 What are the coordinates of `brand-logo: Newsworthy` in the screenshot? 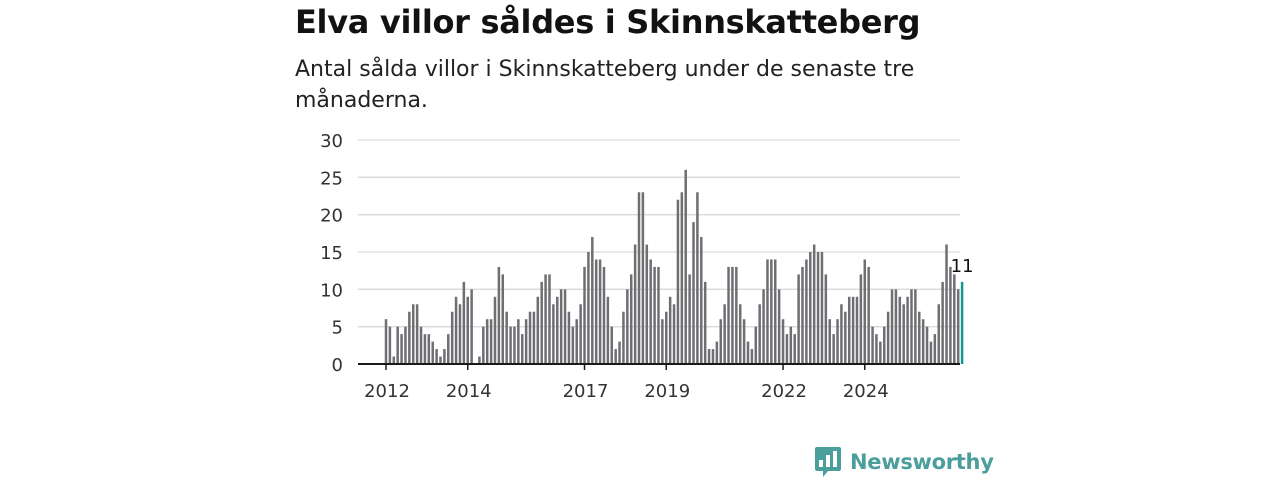 It's located at (904, 462).